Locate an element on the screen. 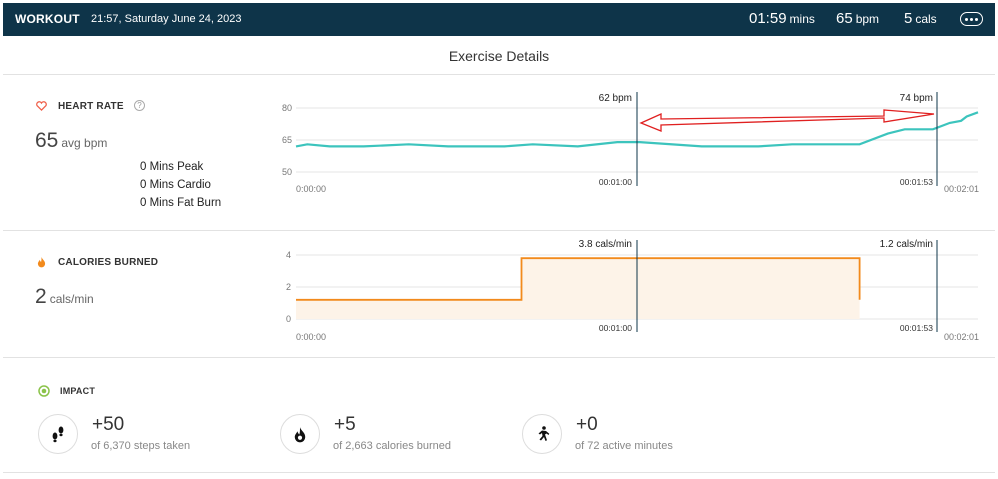 This screenshot has height=479, width=998. y-tick-label: 65 is located at coordinates (287, 140).